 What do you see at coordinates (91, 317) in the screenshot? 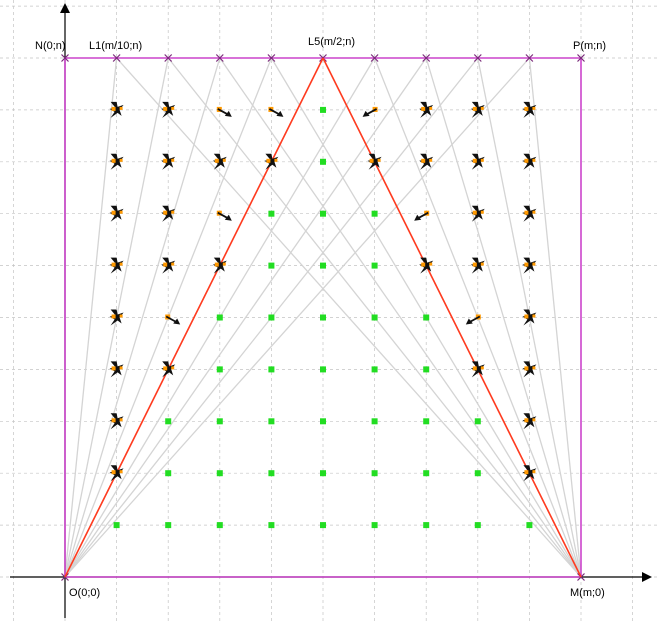
I see `ray-line` at bounding box center [91, 317].